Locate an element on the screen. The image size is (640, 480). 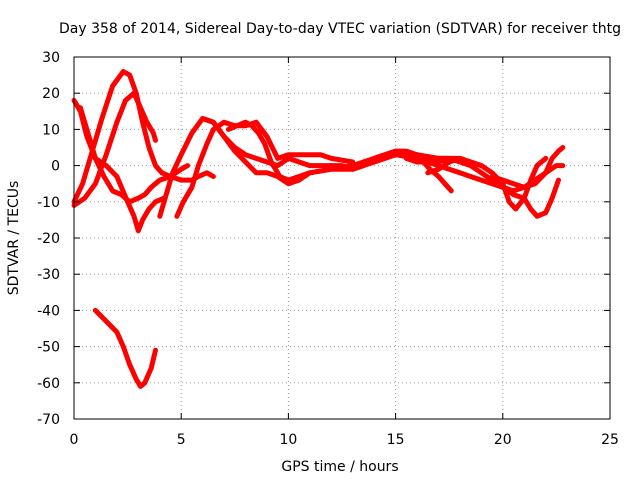
series-line-sat-i is located at coordinates (391, 171).